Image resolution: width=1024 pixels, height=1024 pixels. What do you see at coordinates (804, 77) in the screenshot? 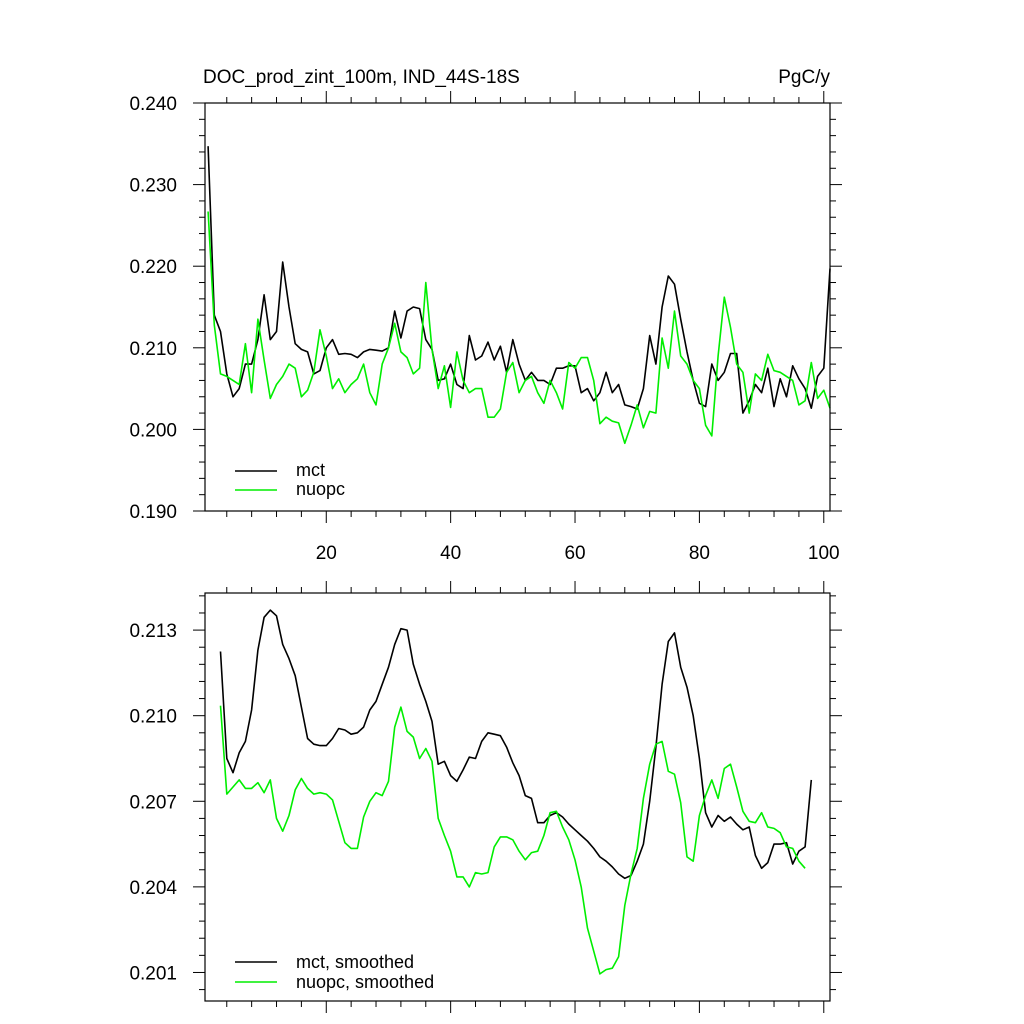
I see `chart-title-right: PgC/y` at bounding box center [804, 77].